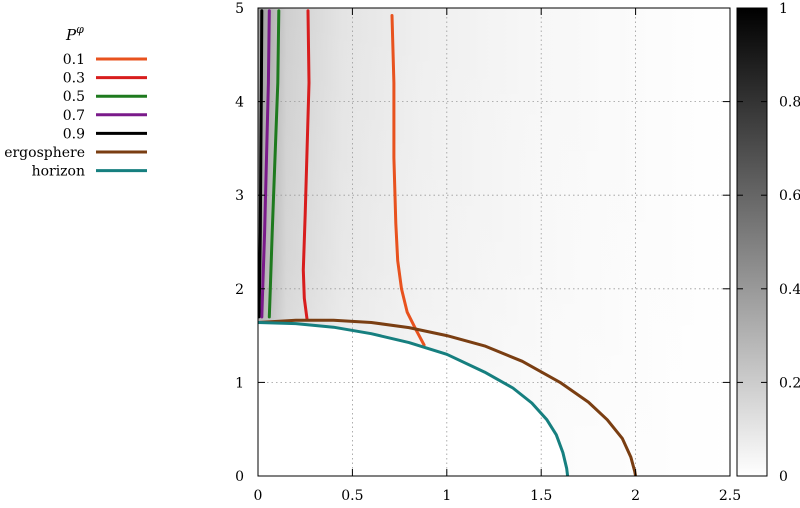 The width and height of the screenshot is (800, 508). Describe the element at coordinates (74, 79) in the screenshot. I see `legend-label: 0.3` at that location.